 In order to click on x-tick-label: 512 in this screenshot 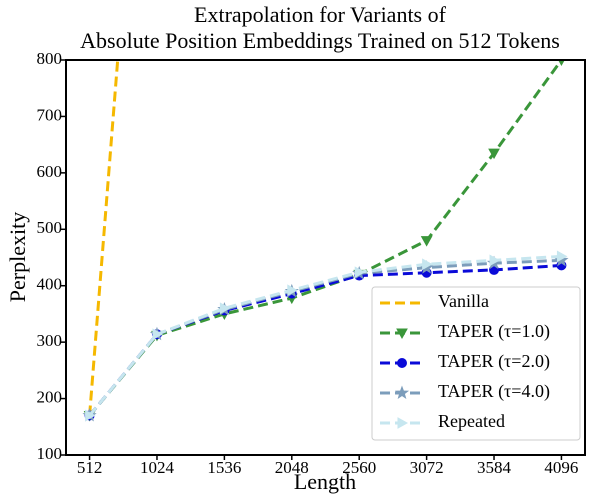, I will do `click(90, 467)`.